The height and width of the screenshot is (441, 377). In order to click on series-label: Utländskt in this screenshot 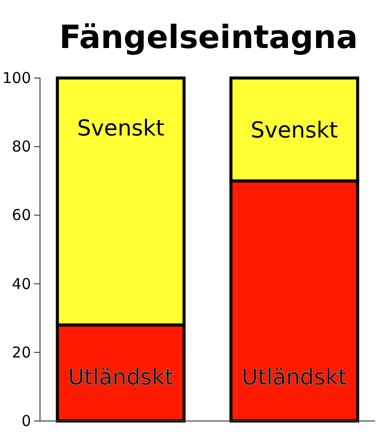, I will do `click(295, 377)`.